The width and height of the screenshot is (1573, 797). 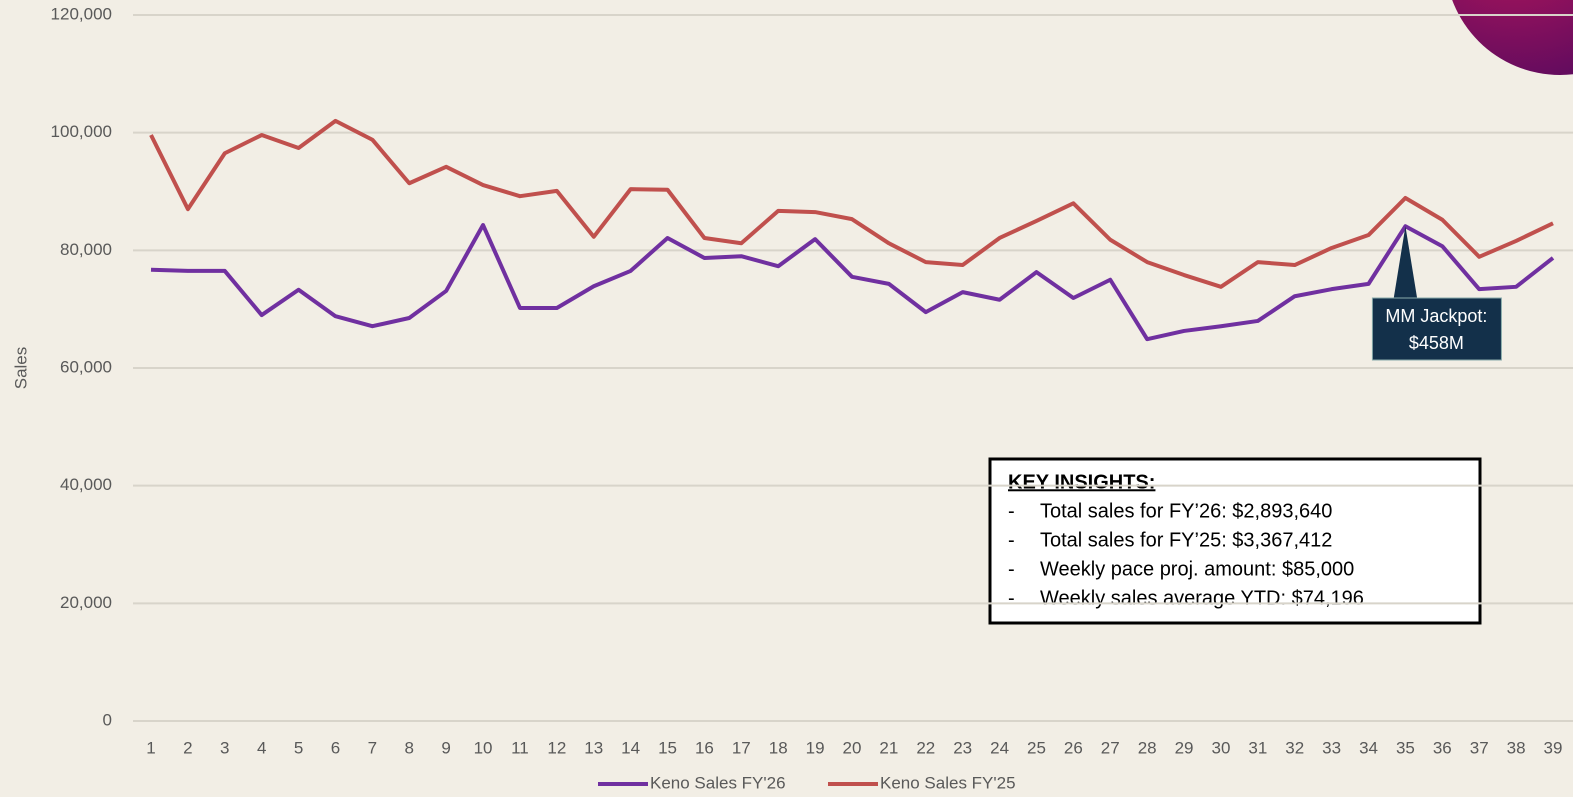 What do you see at coordinates (741, 747) in the screenshot?
I see `x-tick-label: 17` at bounding box center [741, 747].